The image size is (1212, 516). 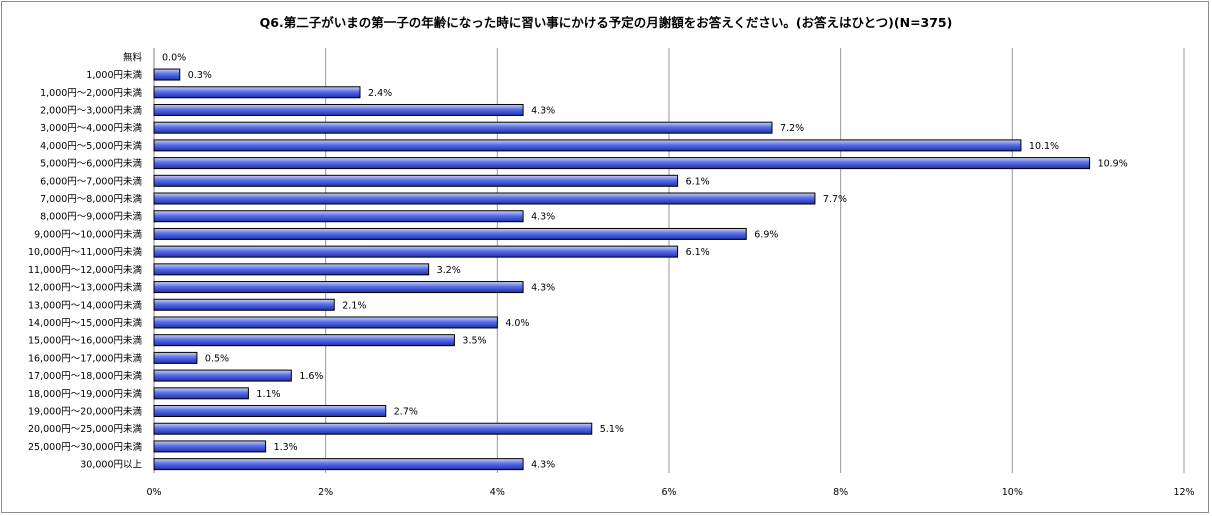 I want to click on value-label: 2.4%, so click(x=380, y=93).